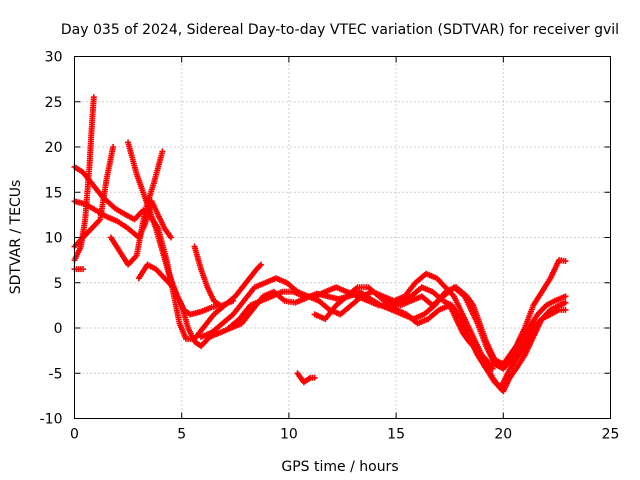 The height and width of the screenshot is (480, 640). Describe the element at coordinates (339, 467) in the screenshot. I see `x-axis-label: GPS time / hours` at that location.